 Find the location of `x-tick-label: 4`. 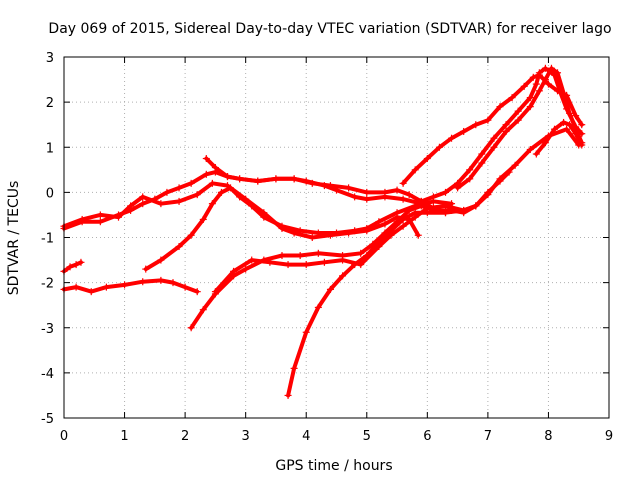

x-tick-label: 4 is located at coordinates (306, 436).